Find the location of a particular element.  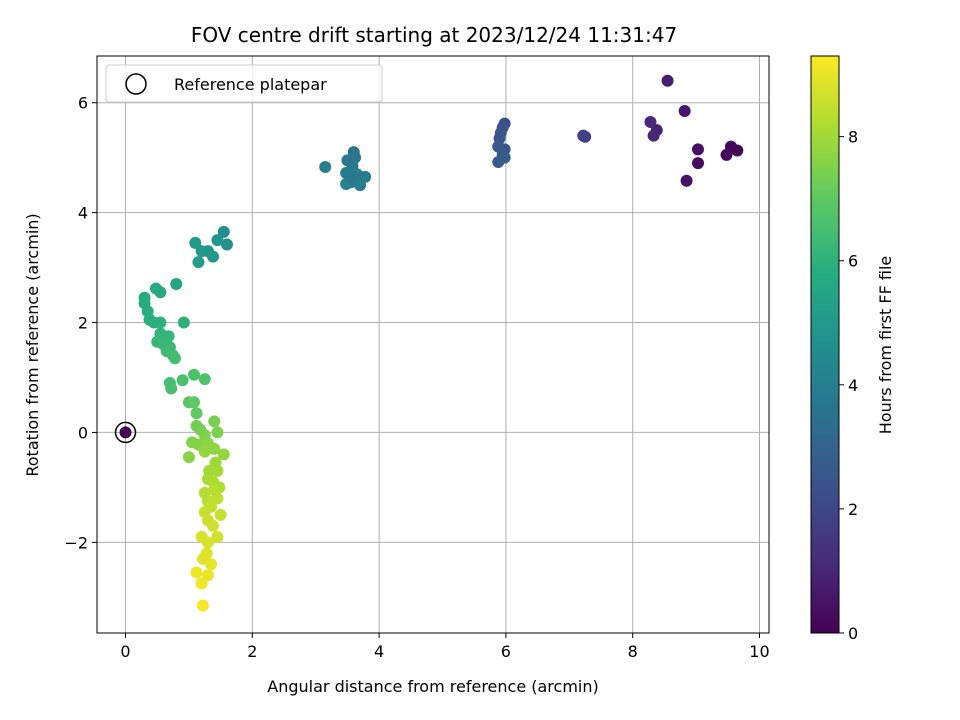

colorbar-tick-label: 6 is located at coordinates (853, 261).